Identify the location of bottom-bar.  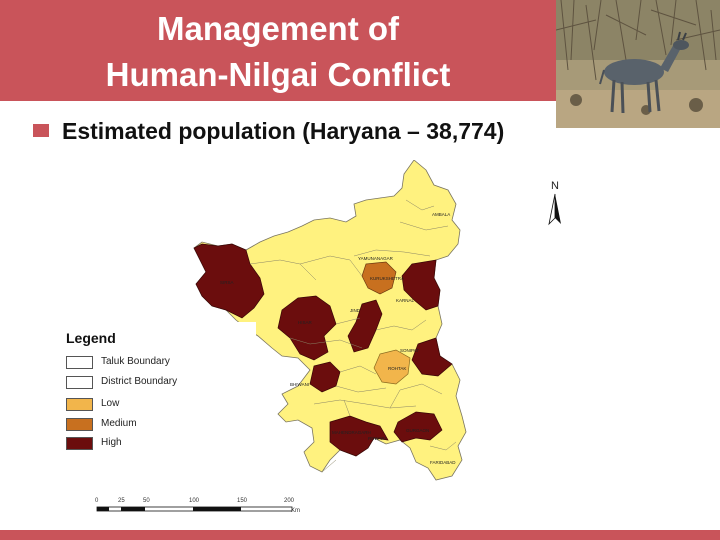
(360, 535).